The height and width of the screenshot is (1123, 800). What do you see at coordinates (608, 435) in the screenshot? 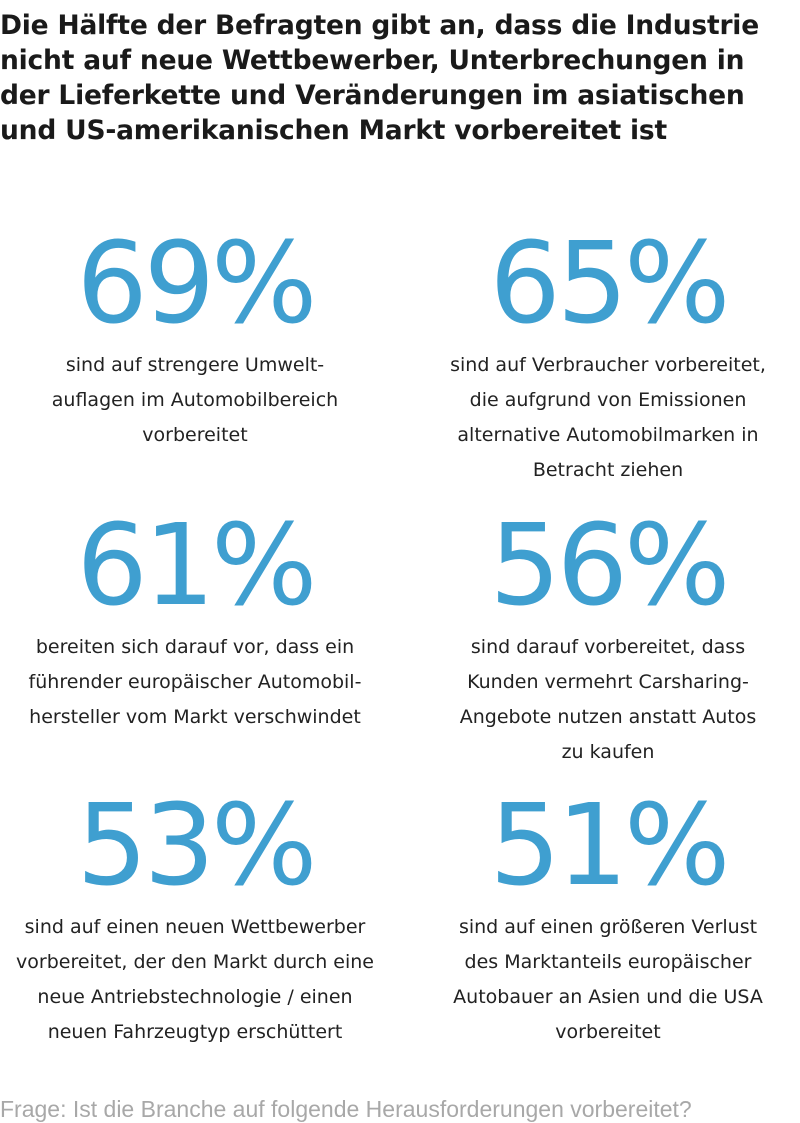
I see `stat-description-line: alternative Automobilmarken in` at bounding box center [608, 435].